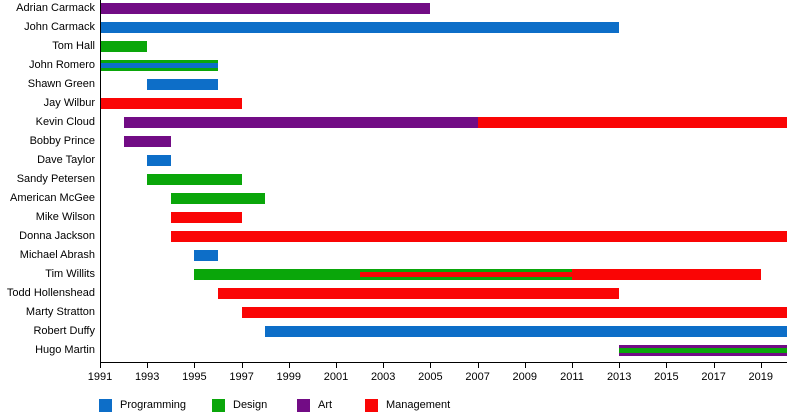 This screenshot has width=800, height=420. Describe the element at coordinates (619, 377) in the screenshot. I see `axis-tick-label: 2013` at that location.